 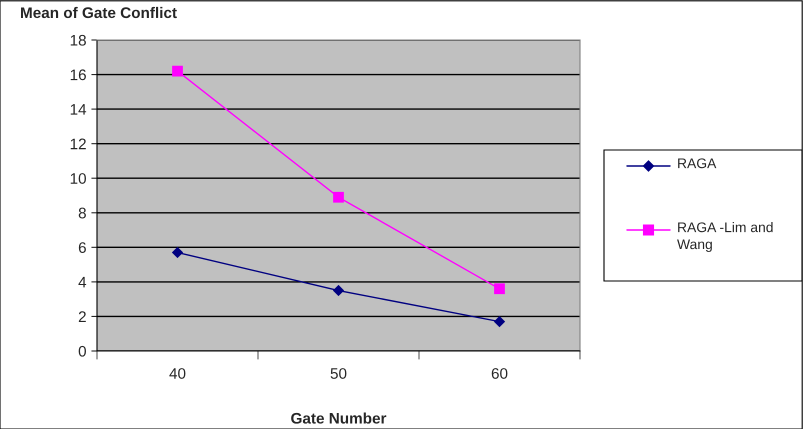 I want to click on y-tick-label: 4, so click(x=82, y=282).